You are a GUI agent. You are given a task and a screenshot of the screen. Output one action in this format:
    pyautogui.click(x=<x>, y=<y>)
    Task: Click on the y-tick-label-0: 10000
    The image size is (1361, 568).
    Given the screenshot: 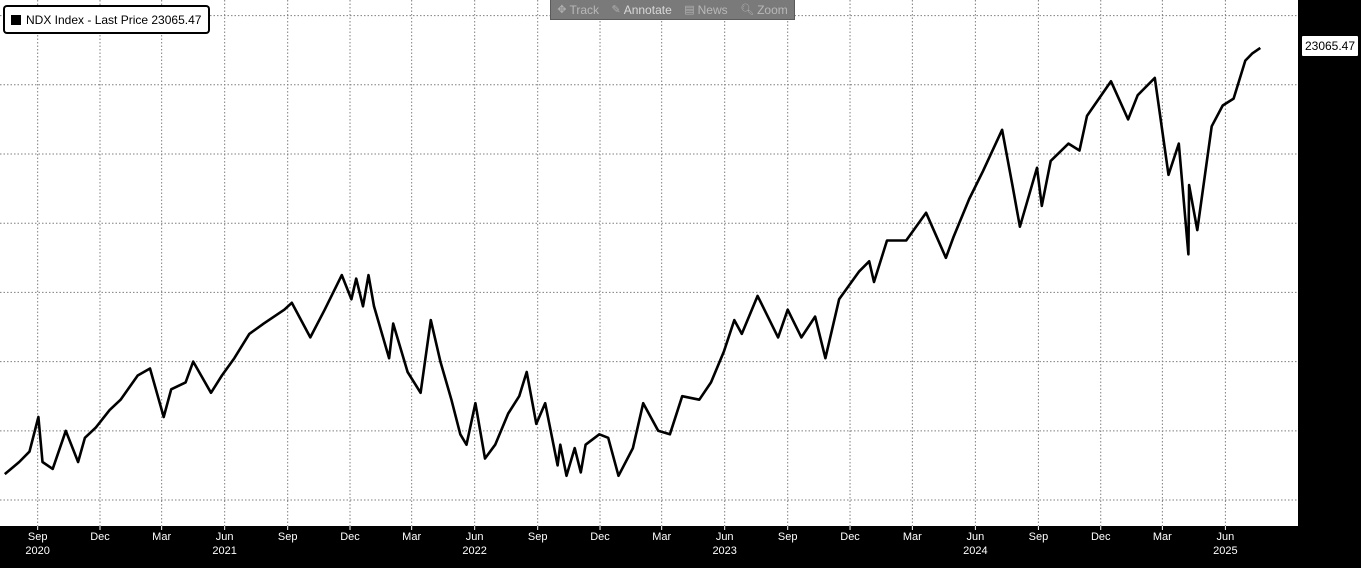 What is the action you would take?
    pyautogui.click(x=1324, y=500)
    